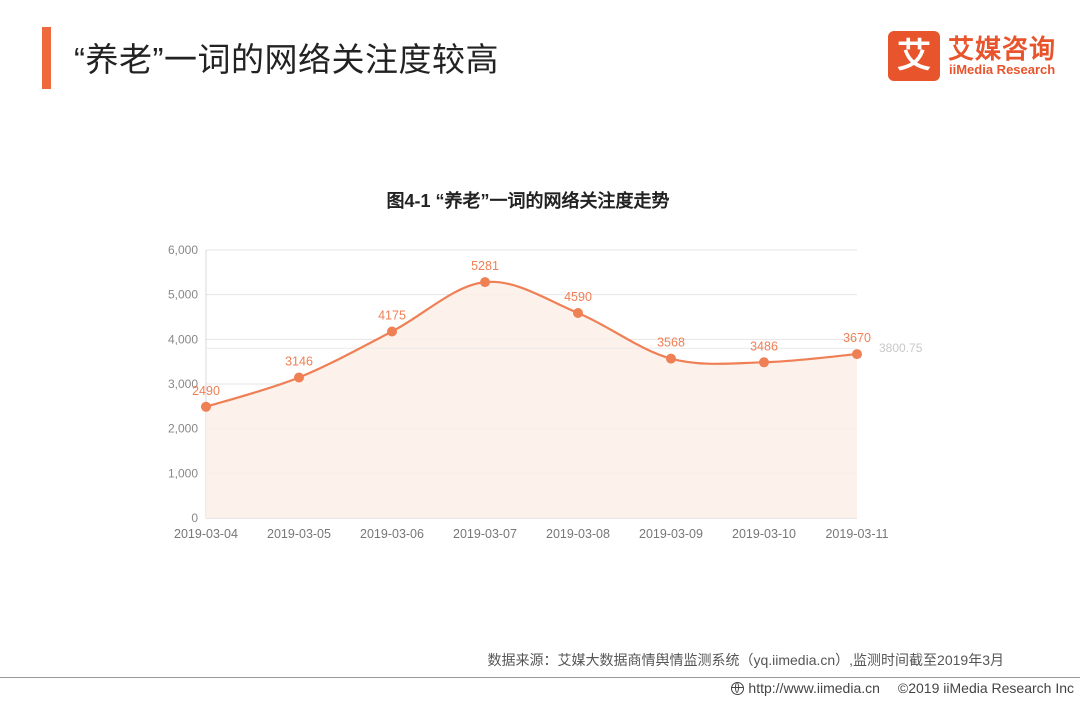 The image size is (1080, 702). What do you see at coordinates (671, 534) in the screenshot?
I see `x-tick-label: 2019-03-09` at bounding box center [671, 534].